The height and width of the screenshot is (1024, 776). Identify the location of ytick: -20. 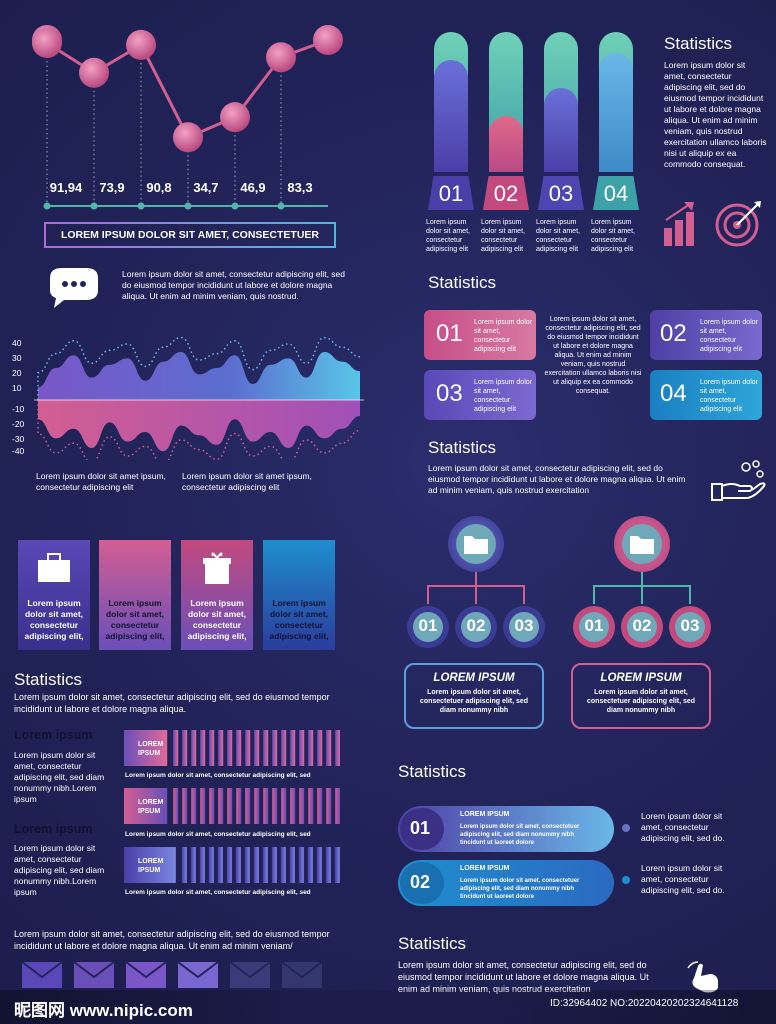
(18, 424).